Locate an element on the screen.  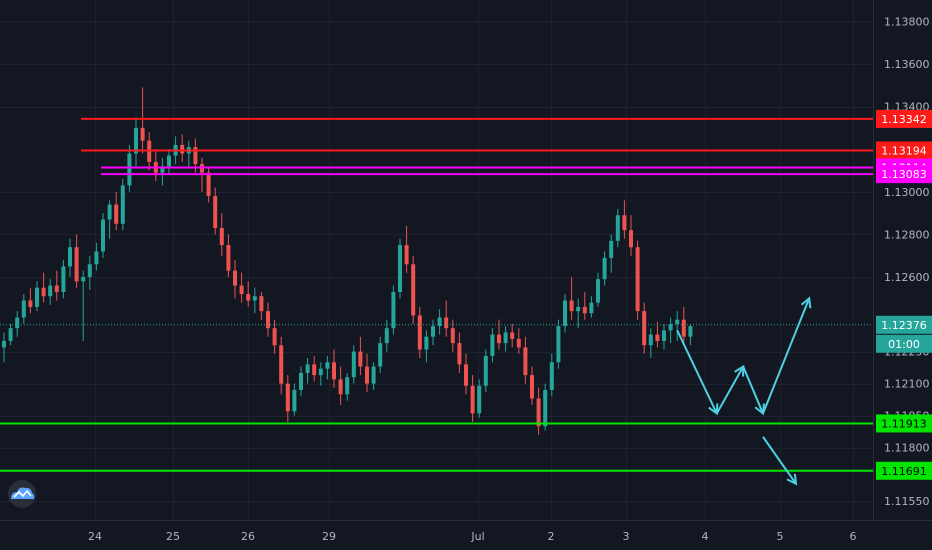
price-tick-label: 1.12100 is located at coordinates (907, 384).